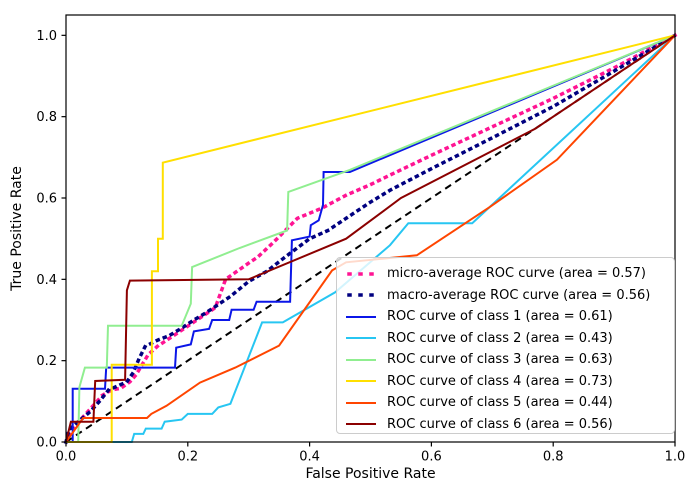 The image size is (700, 500). I want to click on y-tick-label: 0.4, so click(46, 280).